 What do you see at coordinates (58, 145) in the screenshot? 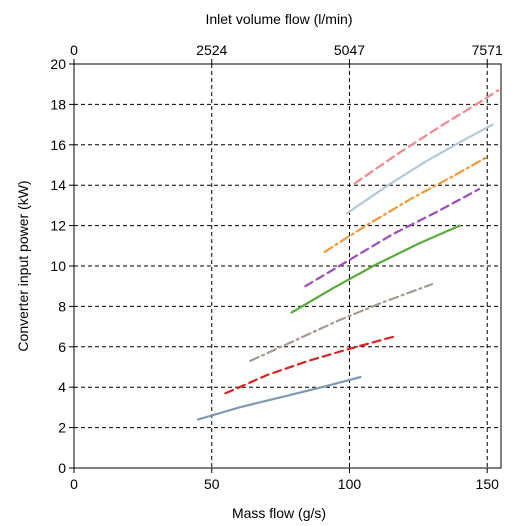
I see `y-tick-label-16: 16` at bounding box center [58, 145].